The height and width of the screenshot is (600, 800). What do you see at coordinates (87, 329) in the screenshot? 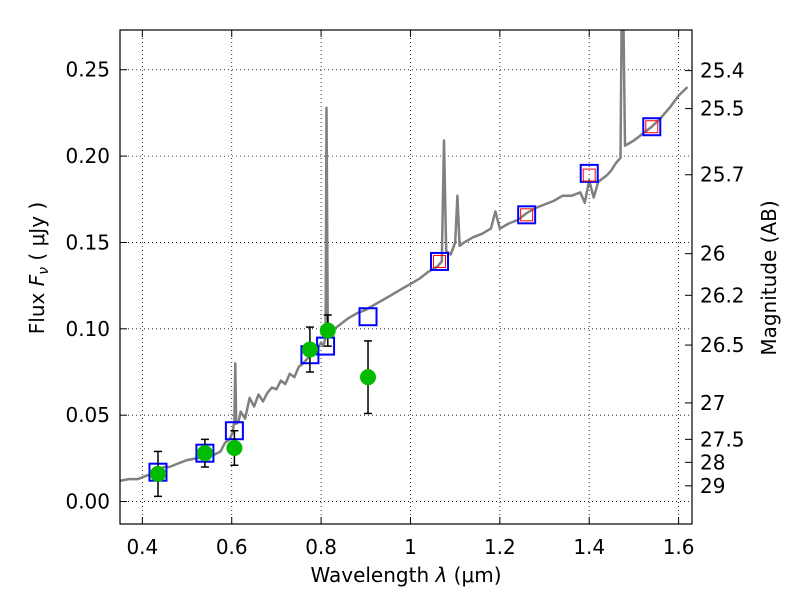
I see `y-tick-label: 0.10` at bounding box center [87, 329].